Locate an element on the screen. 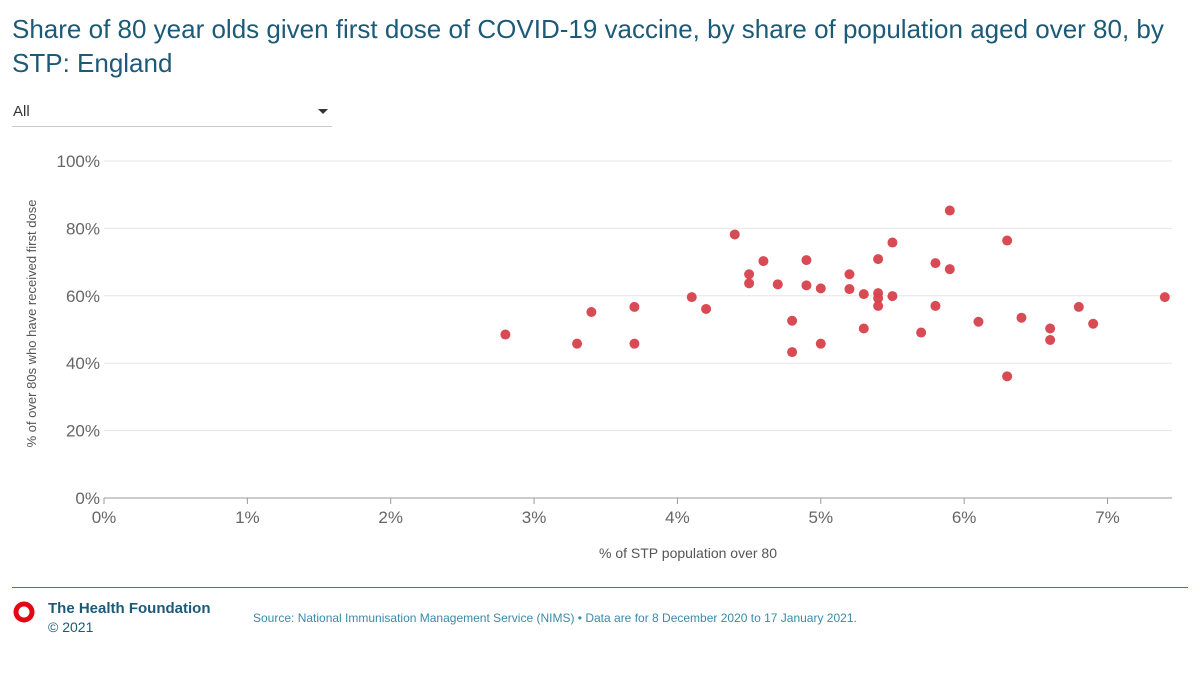 The image size is (1200, 675). x-axis-label: % of STP population over 80 is located at coordinates (688, 553).